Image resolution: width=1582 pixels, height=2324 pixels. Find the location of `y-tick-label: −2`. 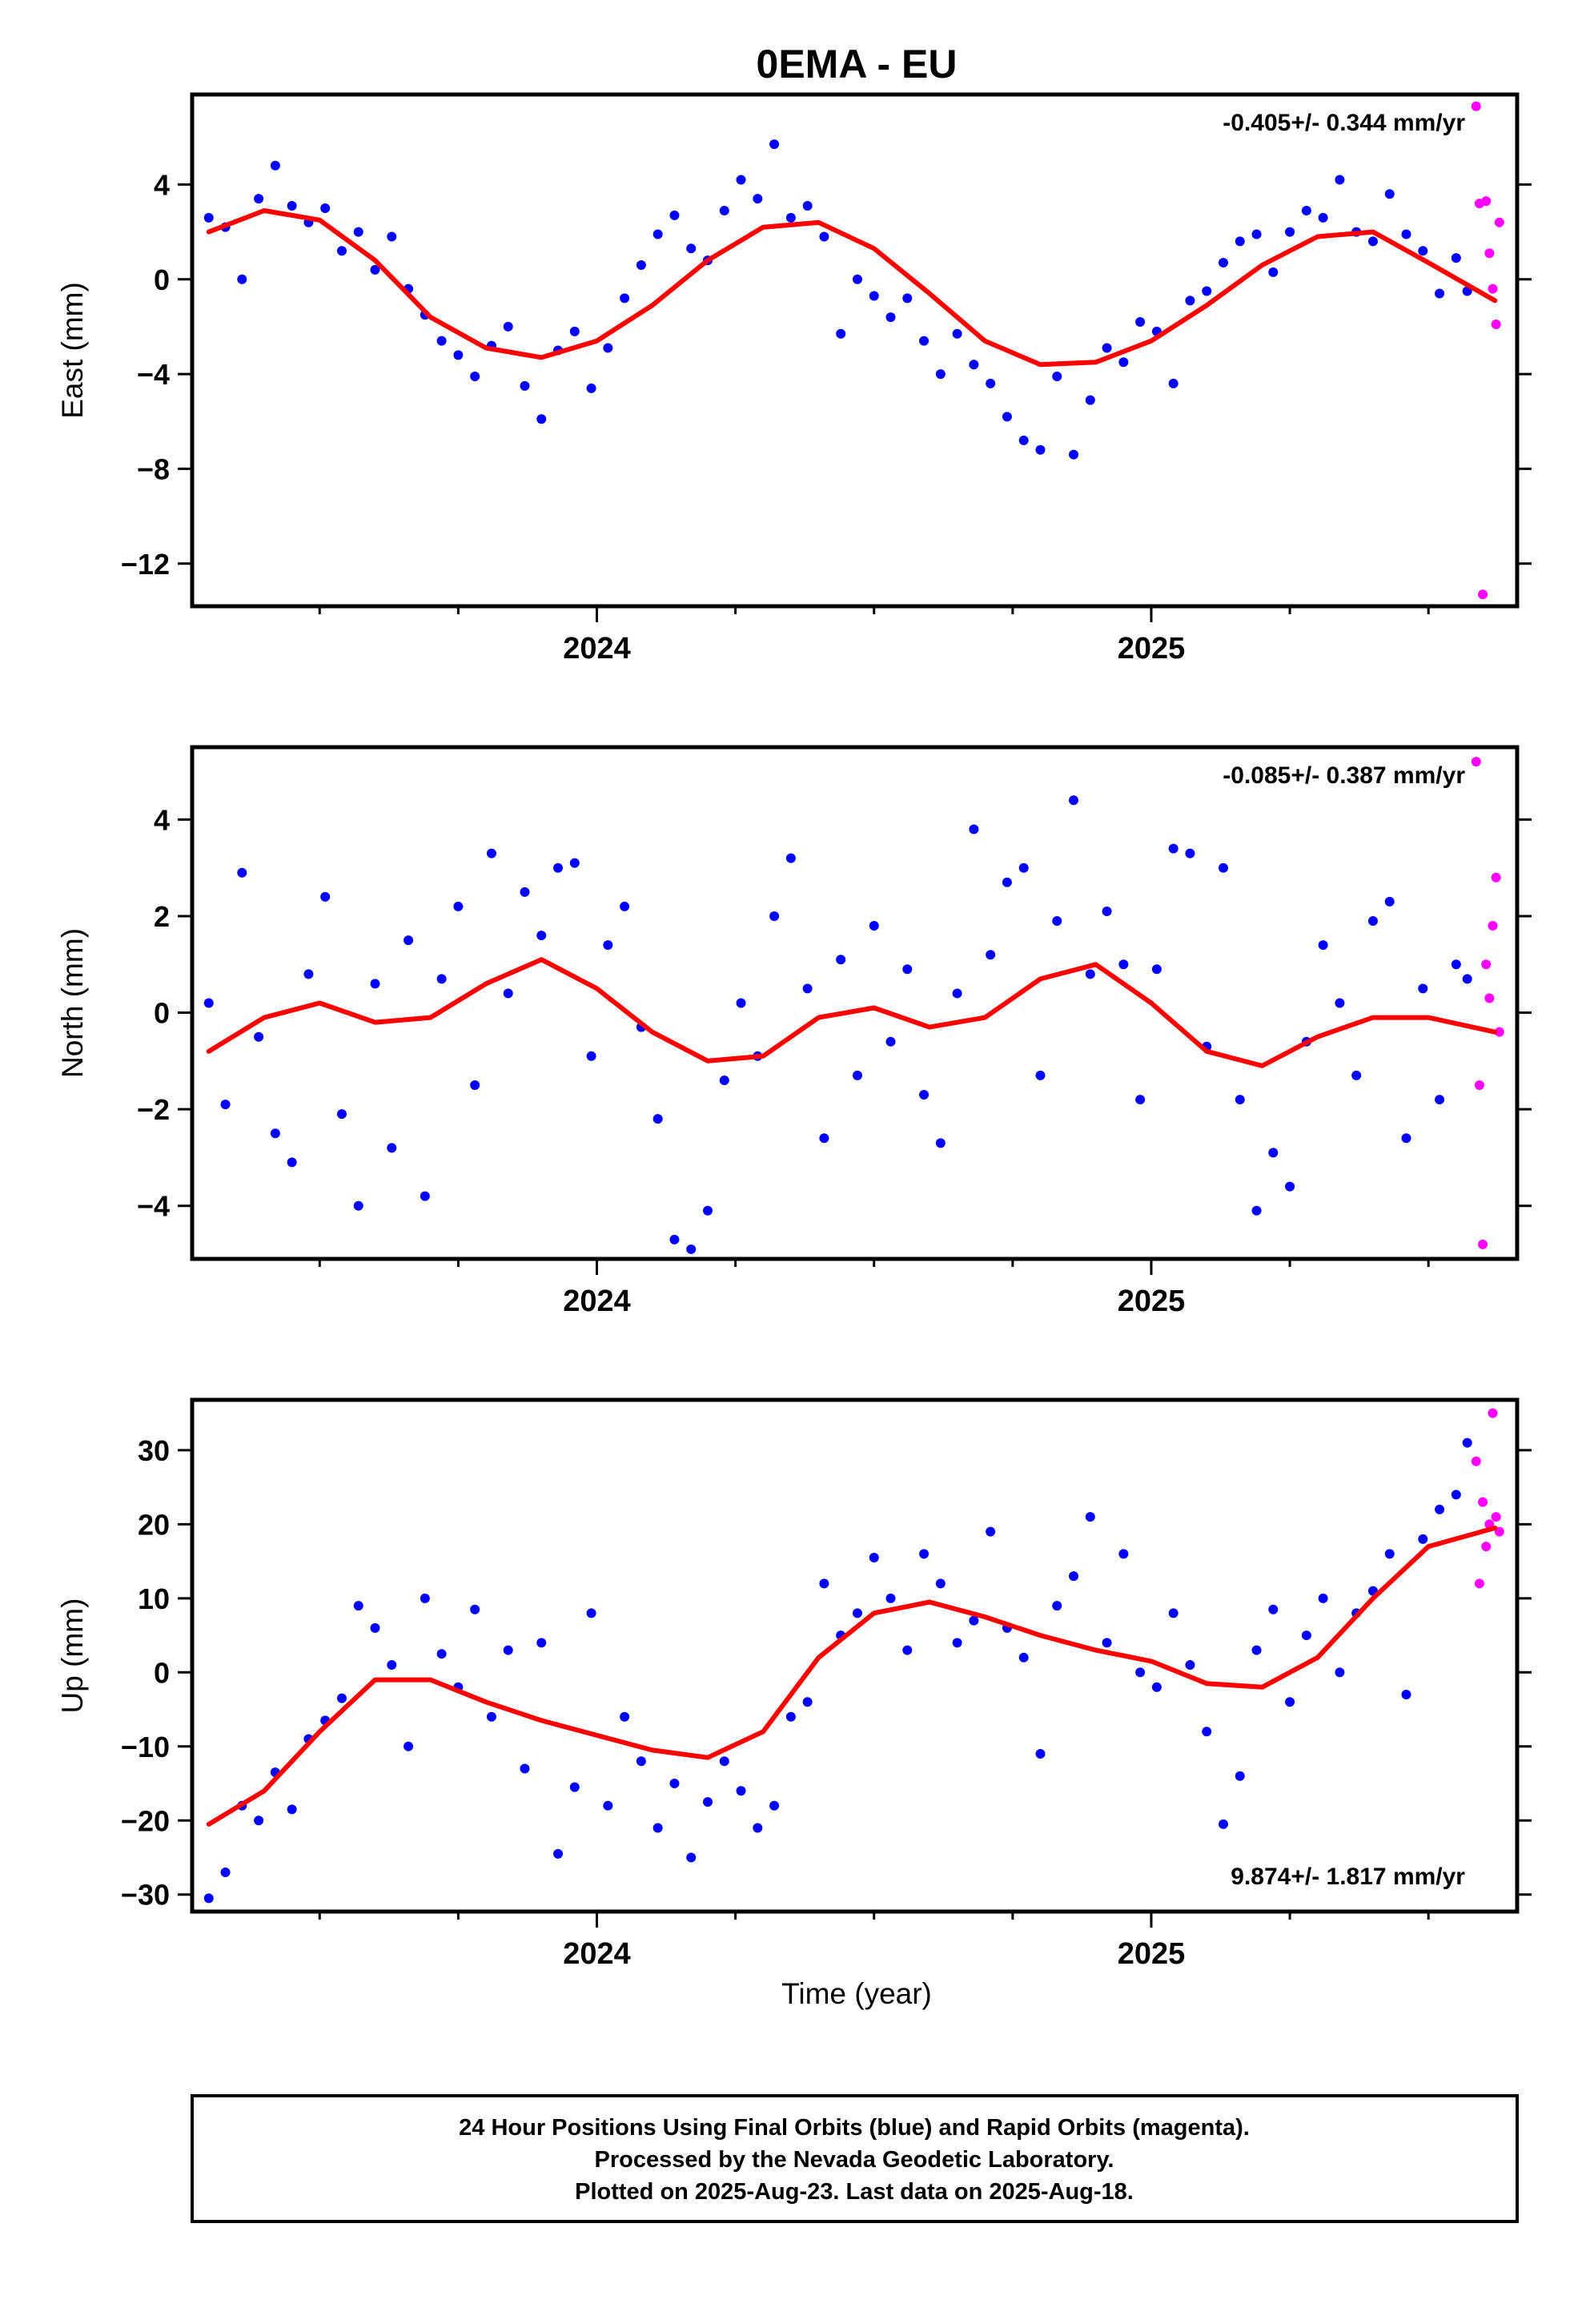

y-tick-label: −2 is located at coordinates (154, 1109).